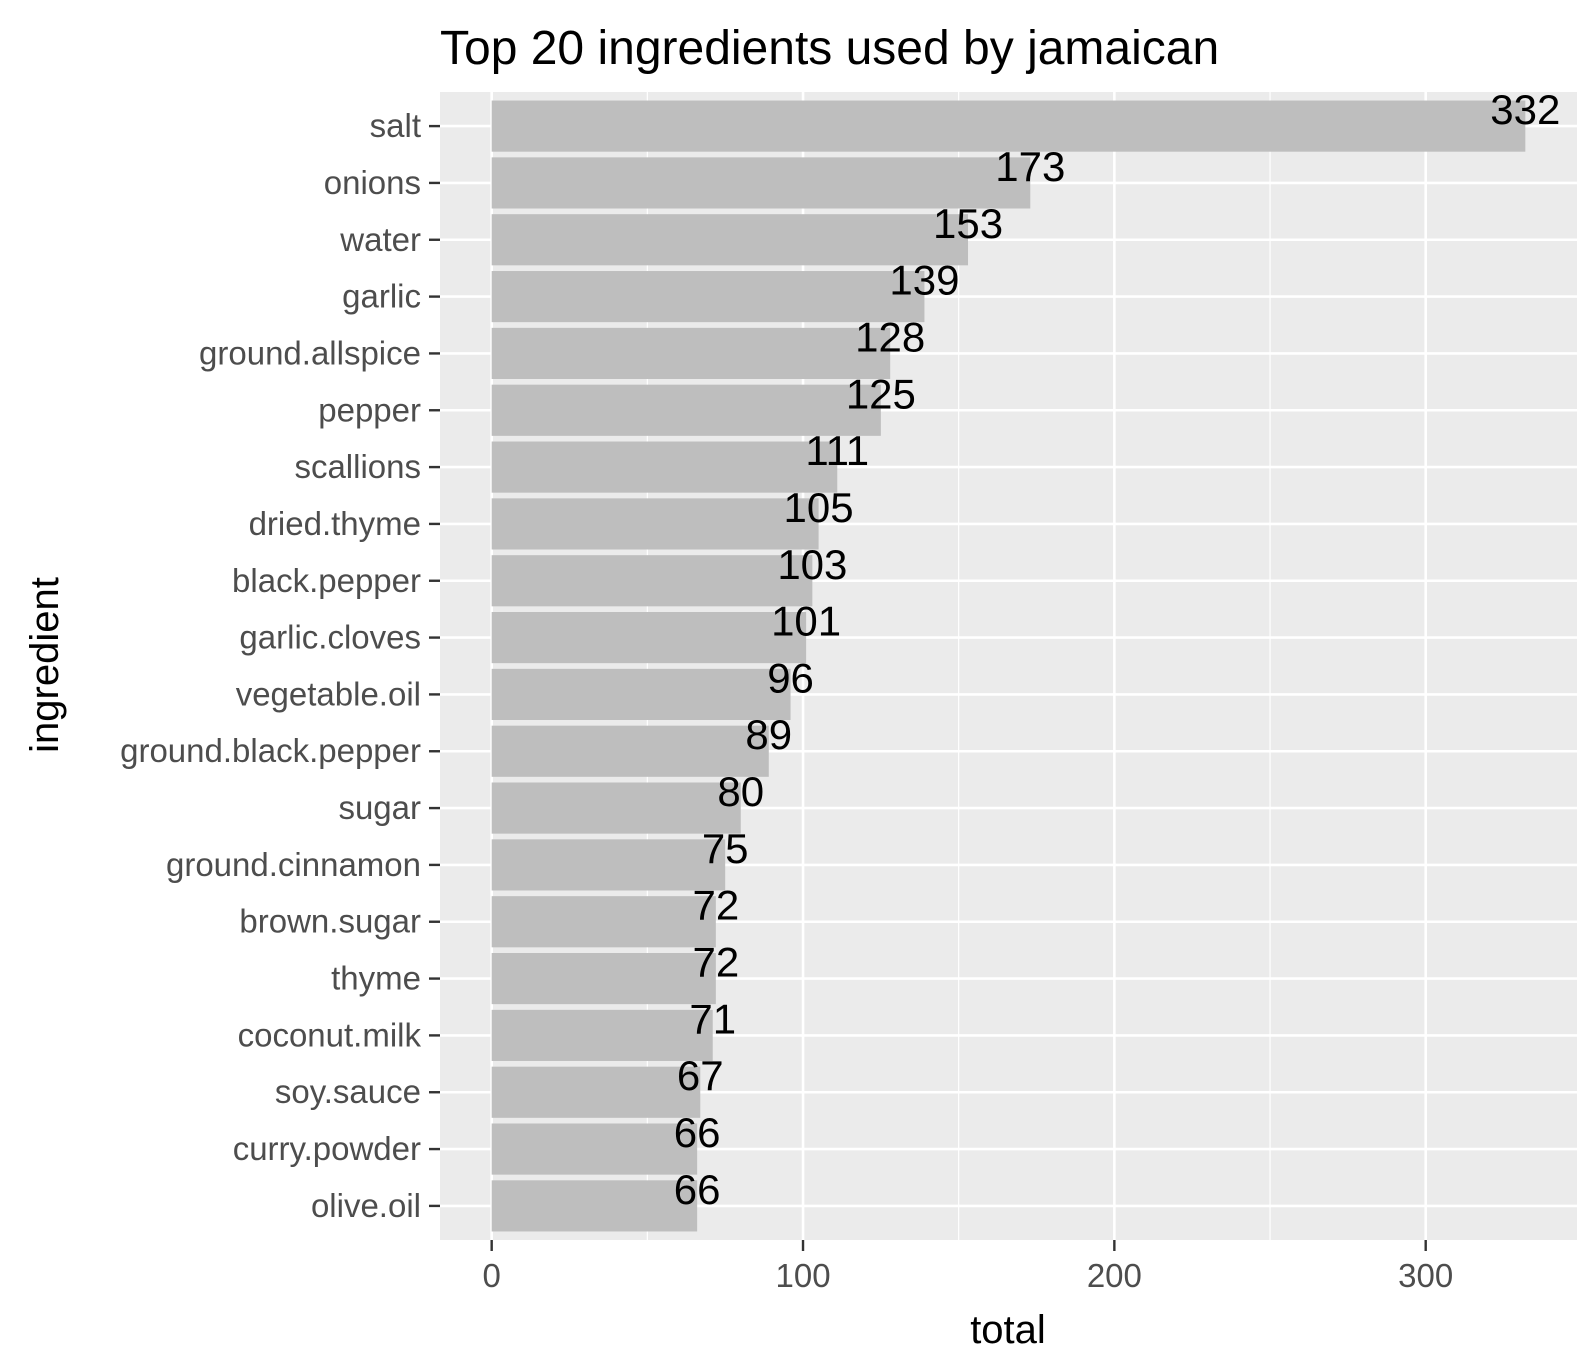  Describe the element at coordinates (812, 564) in the screenshot. I see `data-label: 103` at that location.